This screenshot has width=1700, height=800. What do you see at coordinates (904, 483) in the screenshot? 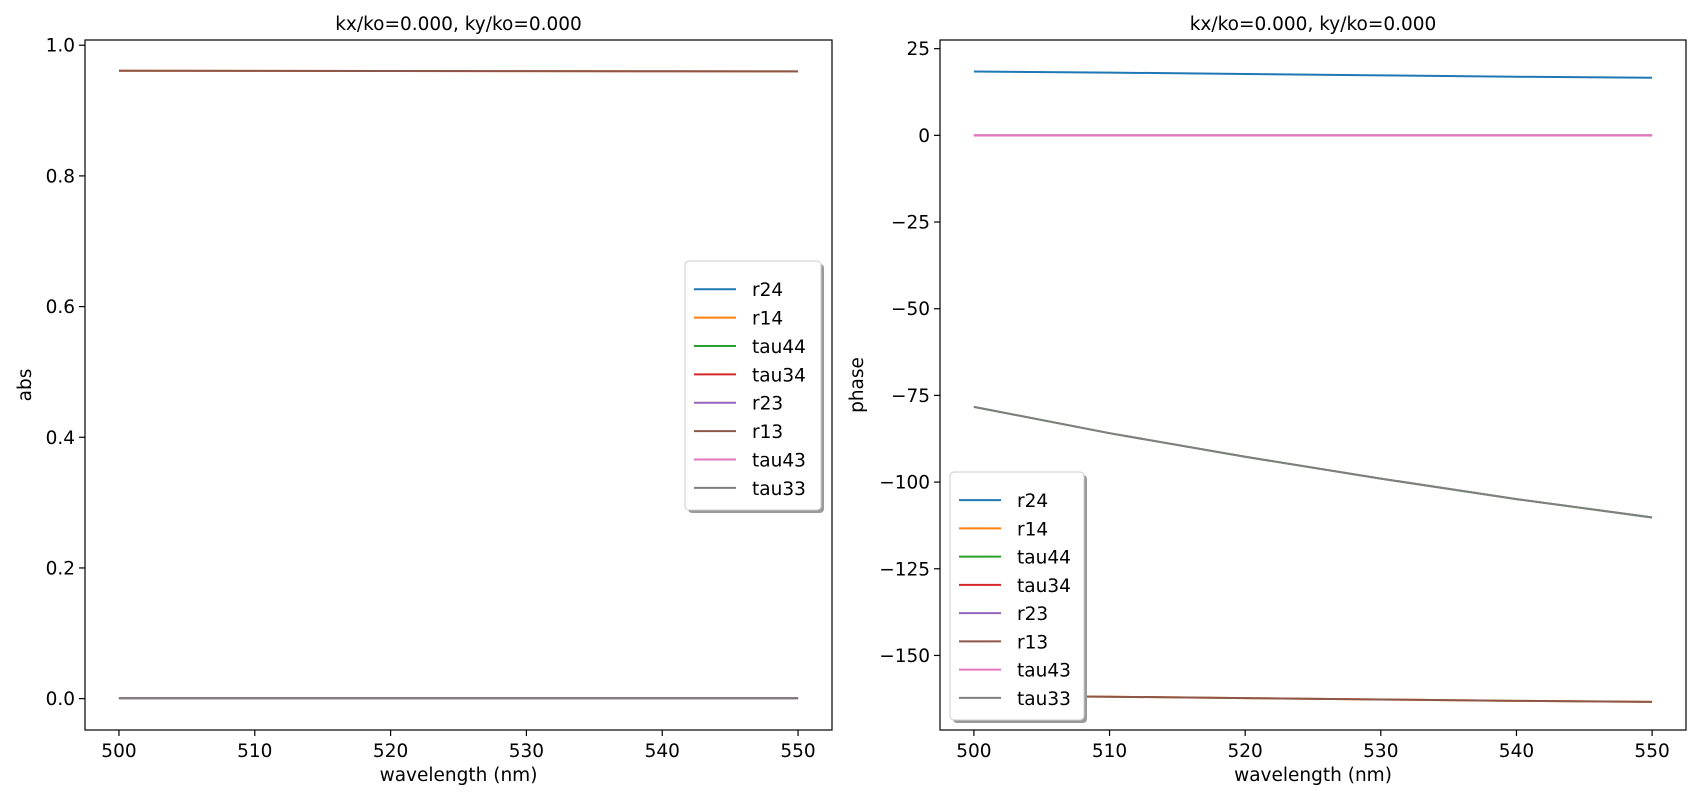
I see `y-tick-label: −100` at bounding box center [904, 483].